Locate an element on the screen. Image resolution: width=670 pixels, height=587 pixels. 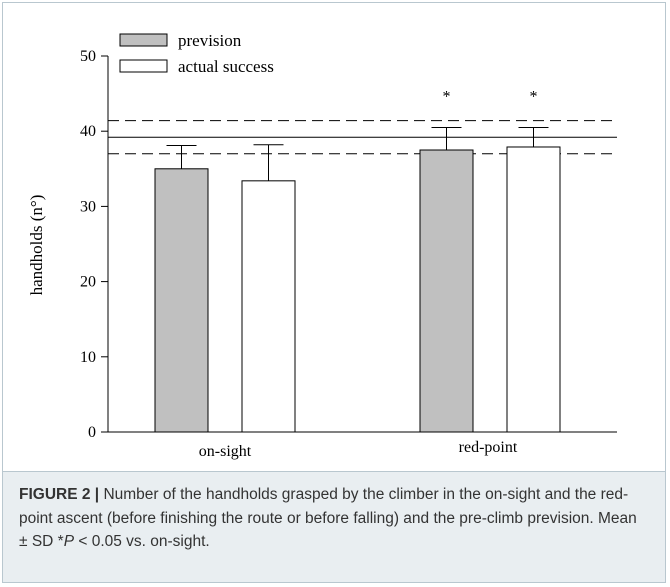
bar-on-sight-actual-success is located at coordinates (268, 306).